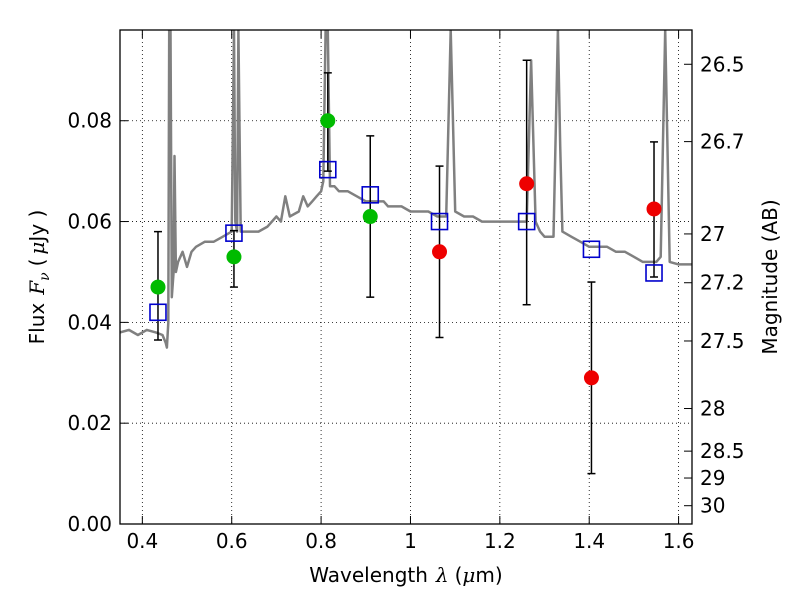 This screenshot has width=800, height=600. What do you see at coordinates (142, 541) in the screenshot?
I see `x-tick-label: 0.4` at bounding box center [142, 541].